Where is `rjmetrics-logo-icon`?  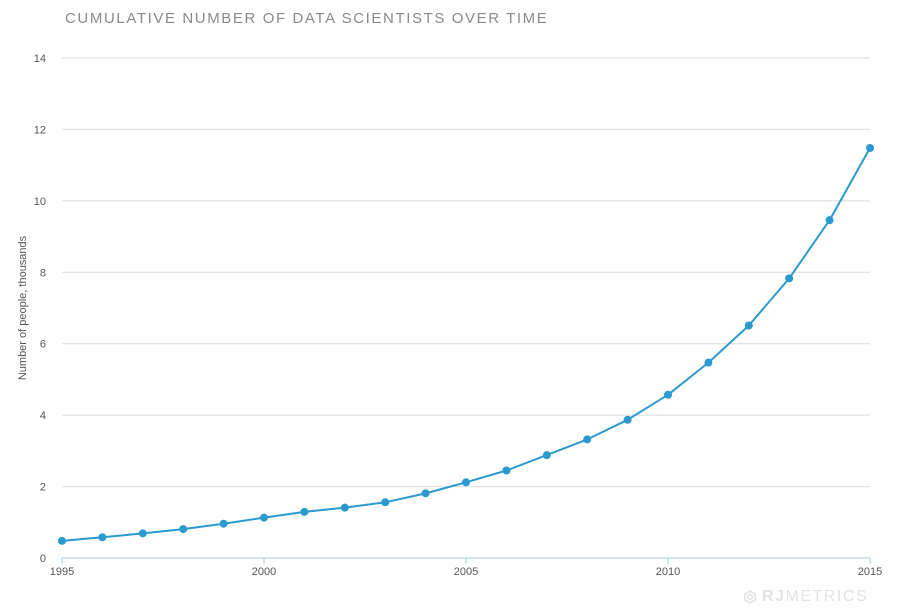
rjmetrics-logo-icon is located at coordinates (750, 597).